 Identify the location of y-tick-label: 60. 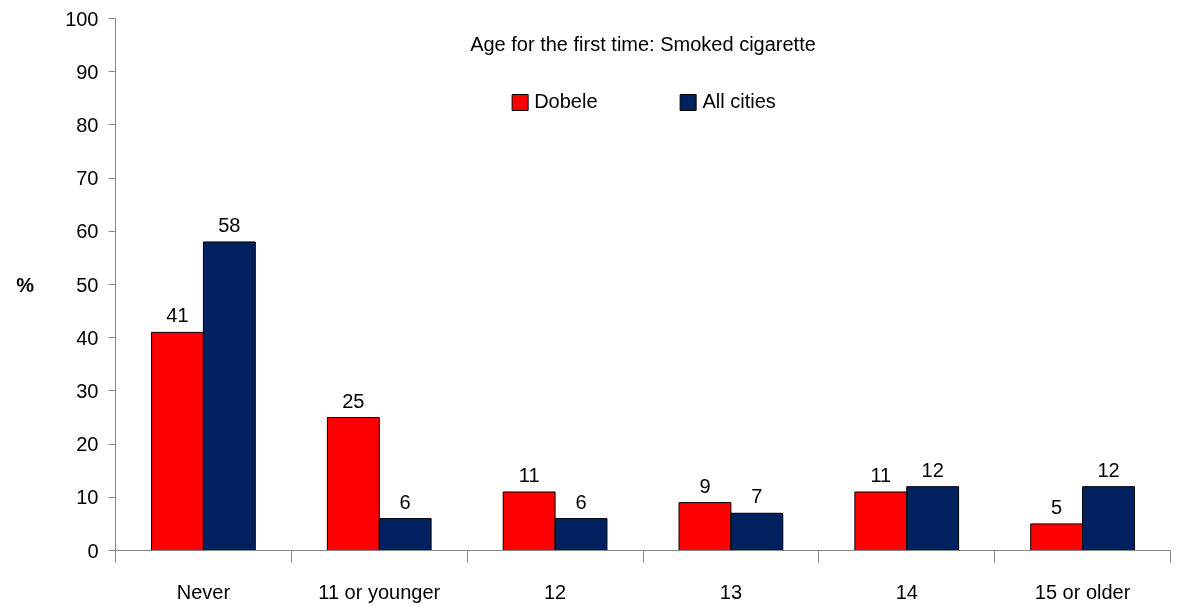
(87, 231).